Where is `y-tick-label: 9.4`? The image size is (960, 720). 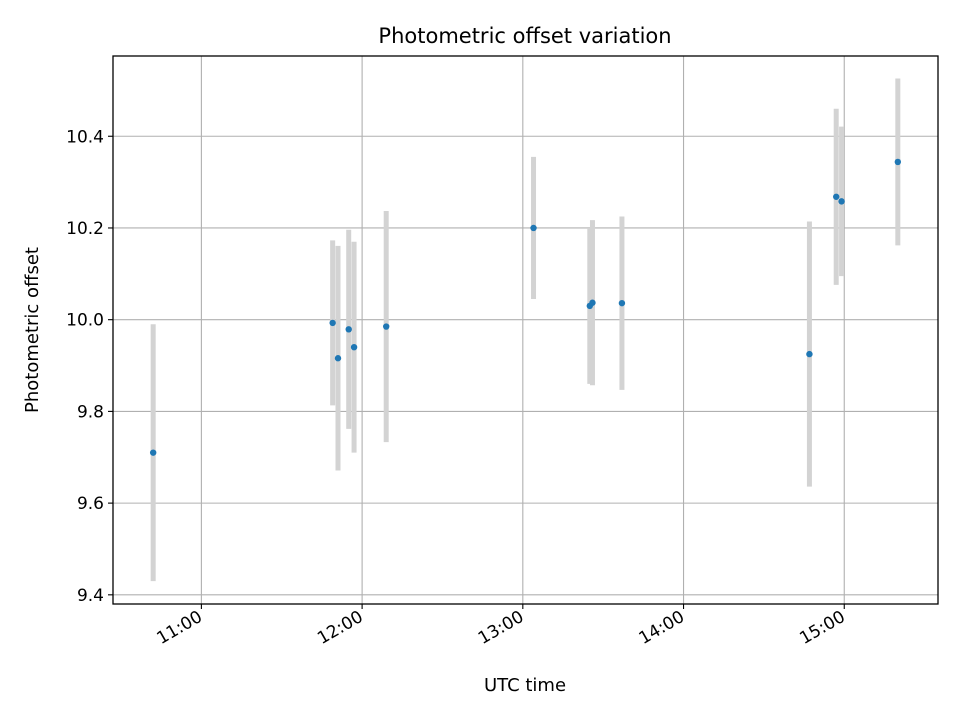 y-tick-label: 9.4 is located at coordinates (90, 596).